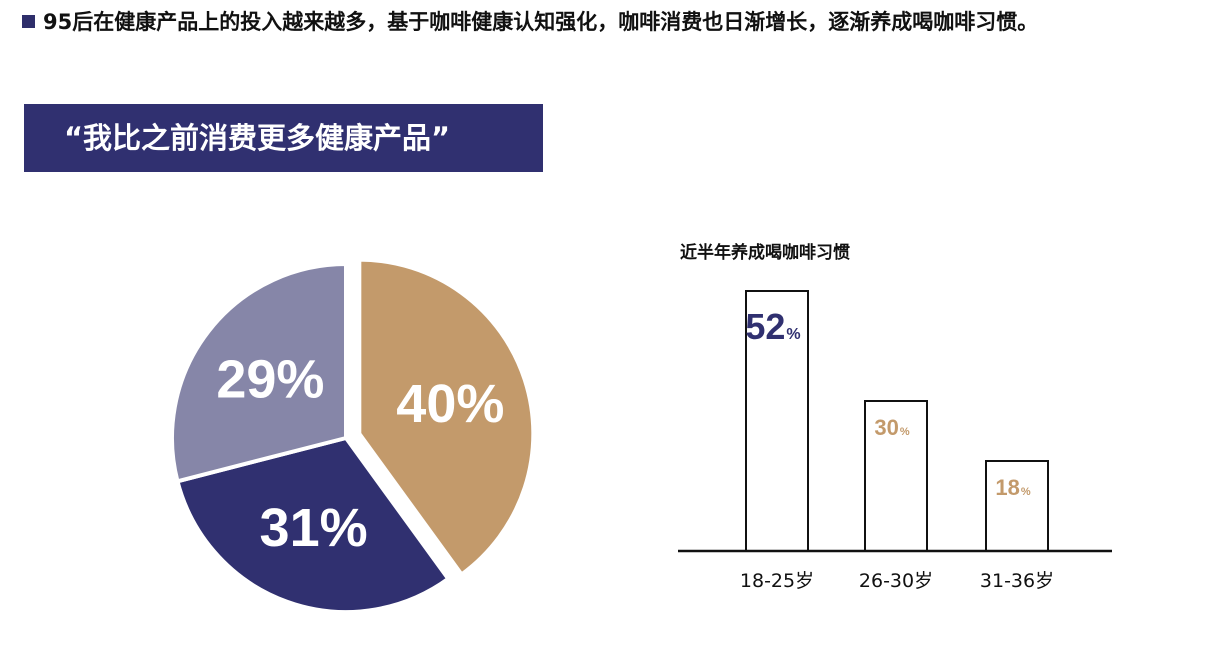  I want to click on x-tick-label-3: 31-36岁, so click(1017, 581).